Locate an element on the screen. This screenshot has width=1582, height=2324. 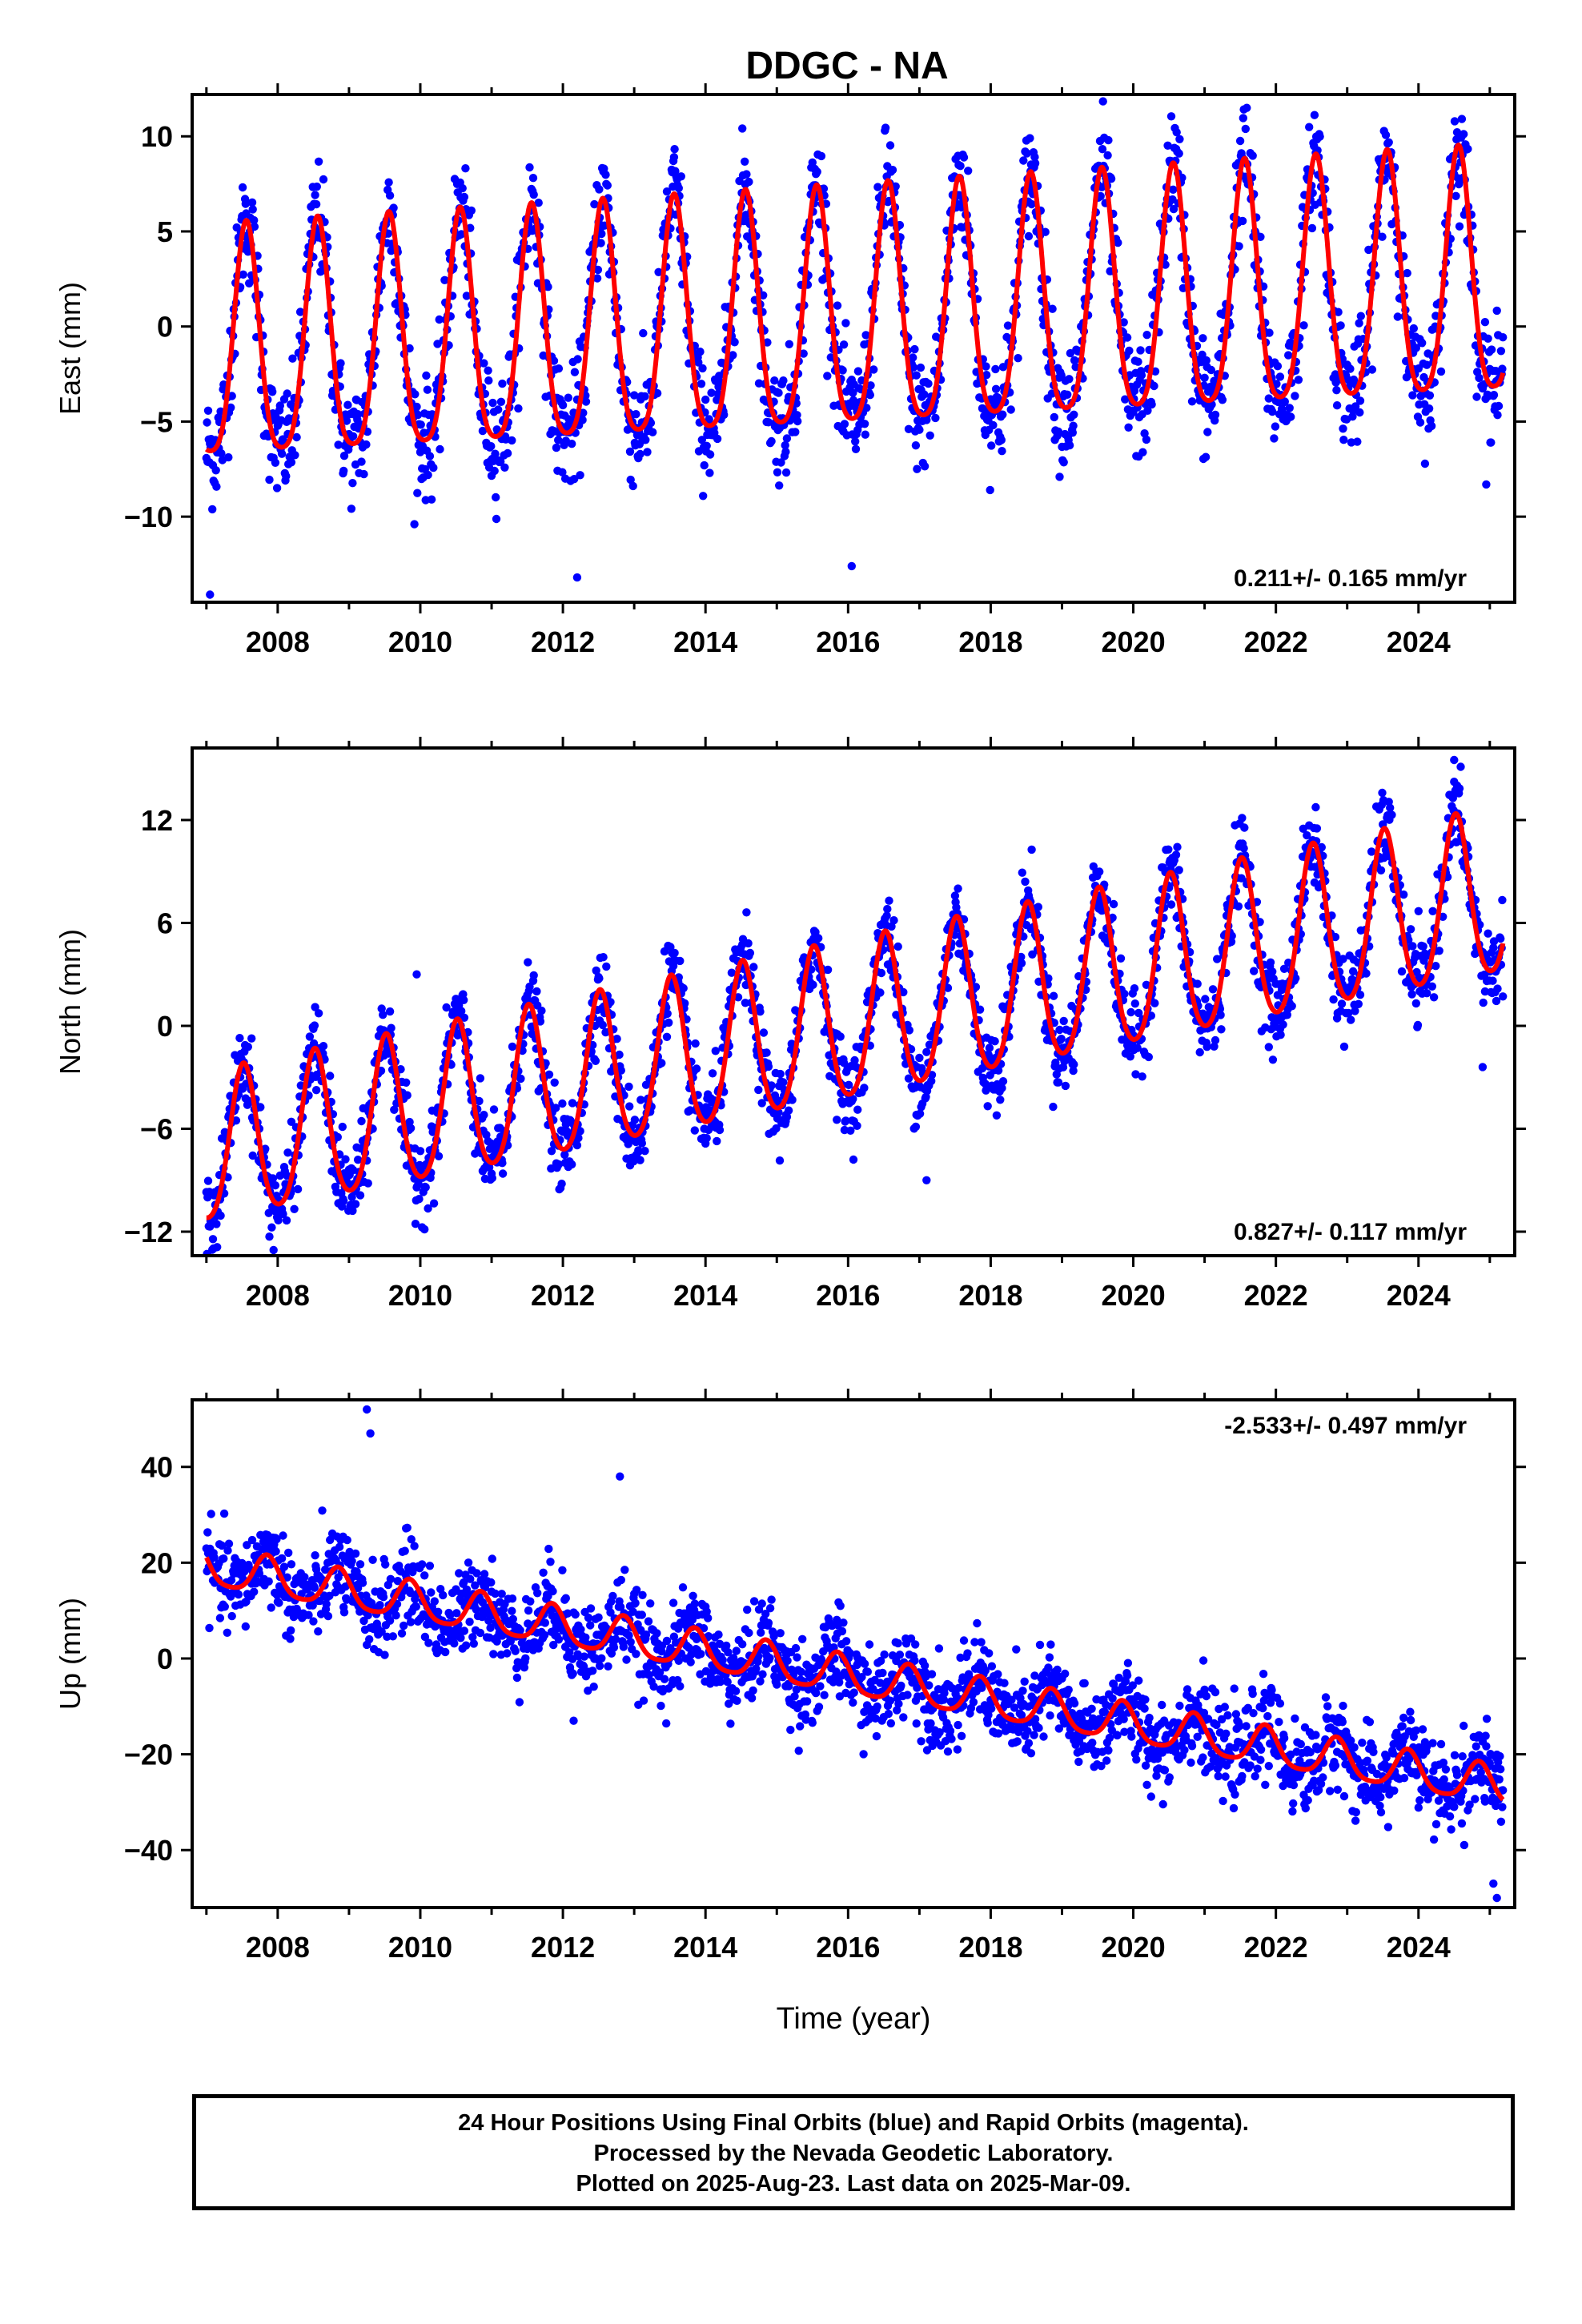
x-tick-label: 2014 is located at coordinates (705, 1295).